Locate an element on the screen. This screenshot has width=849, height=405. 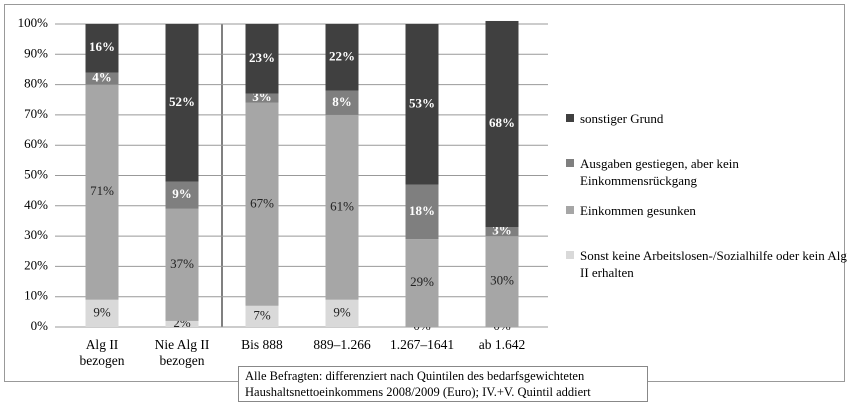
data-label: 52% is located at coordinates (182, 101).